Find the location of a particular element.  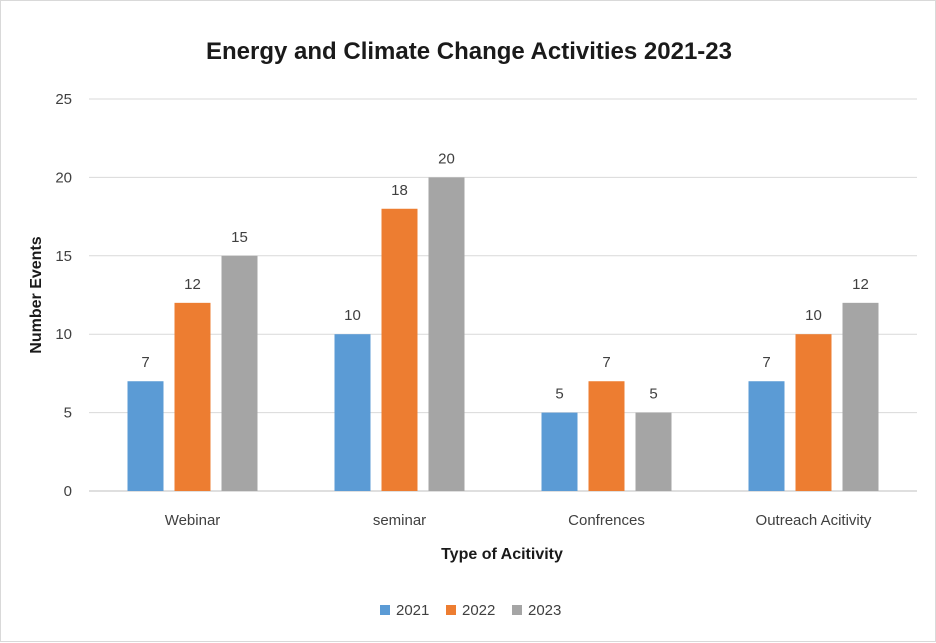

bar-2023-confrences is located at coordinates (653, 451).